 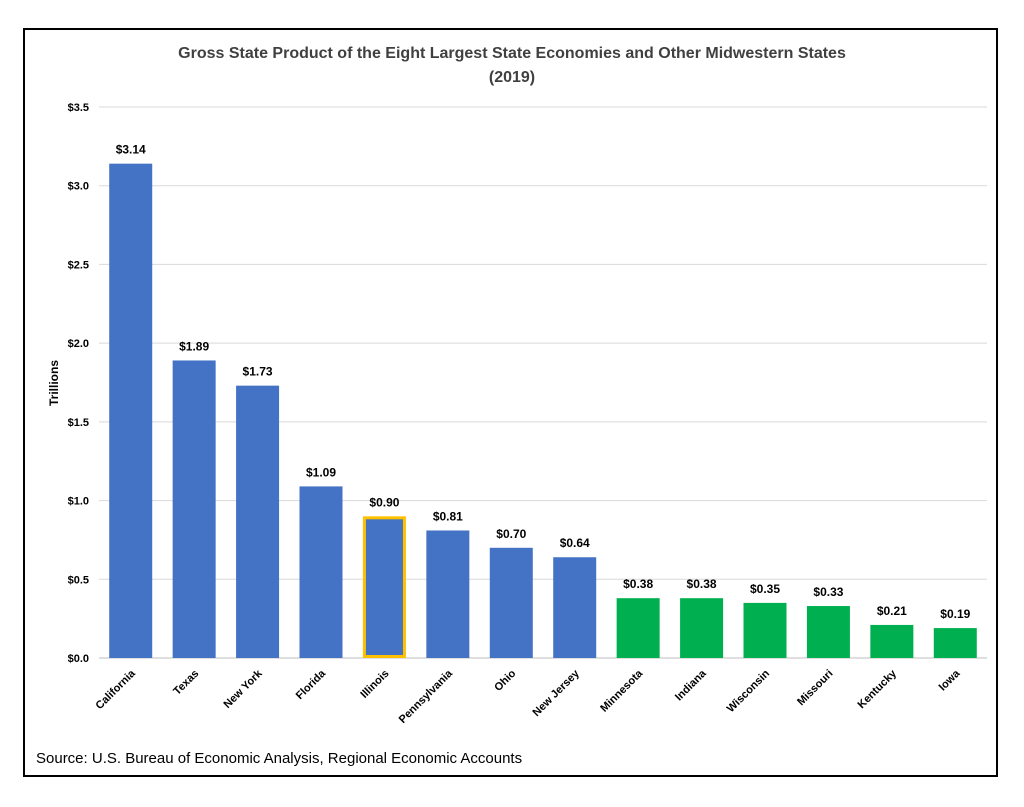 I want to click on x-tick-label: Pennsylvania, so click(x=426, y=696).